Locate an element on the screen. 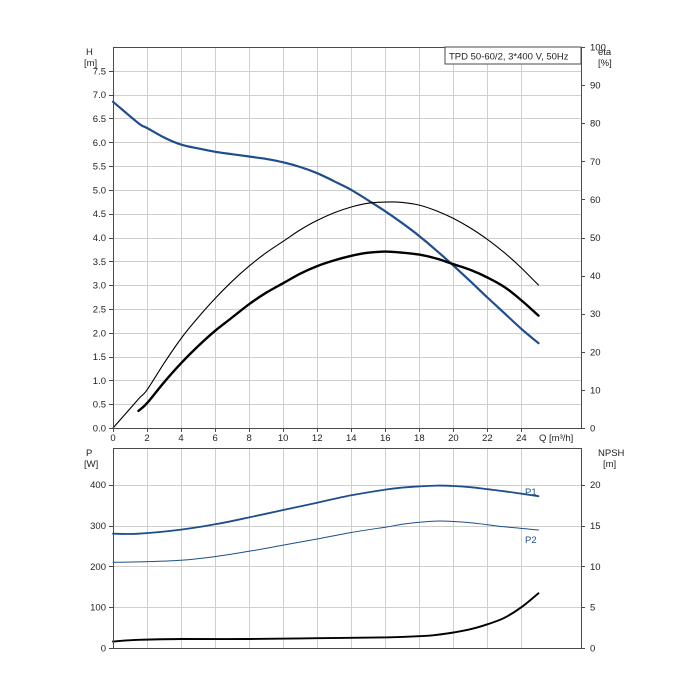  right-tick-label: 50 is located at coordinates (595, 238).